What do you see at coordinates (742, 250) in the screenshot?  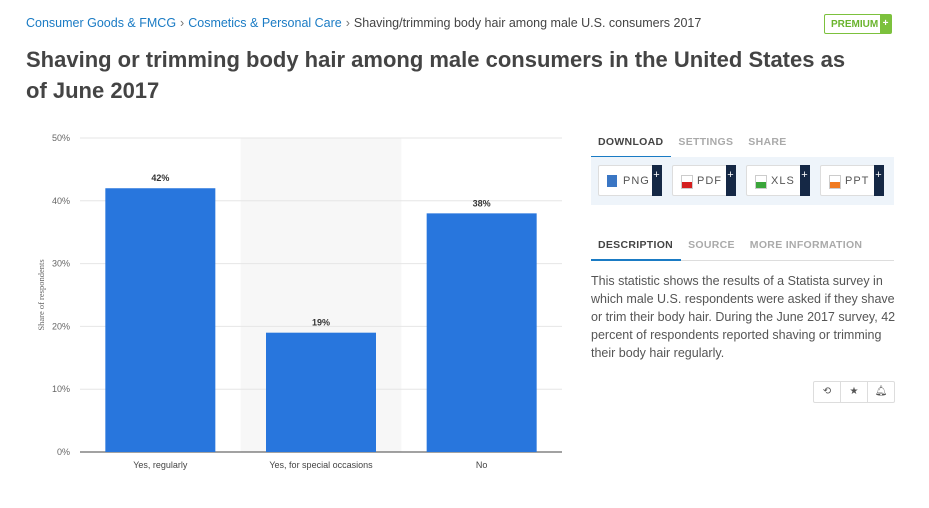 I see `info-tabs: DESCRIPTION SOURCE MORE INFORMATION` at bounding box center [742, 250].